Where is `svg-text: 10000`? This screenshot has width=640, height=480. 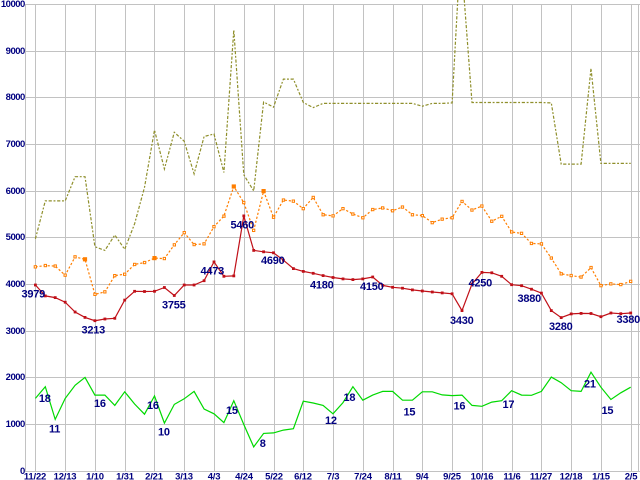 svg-text: 10000 is located at coordinates (13, 5).